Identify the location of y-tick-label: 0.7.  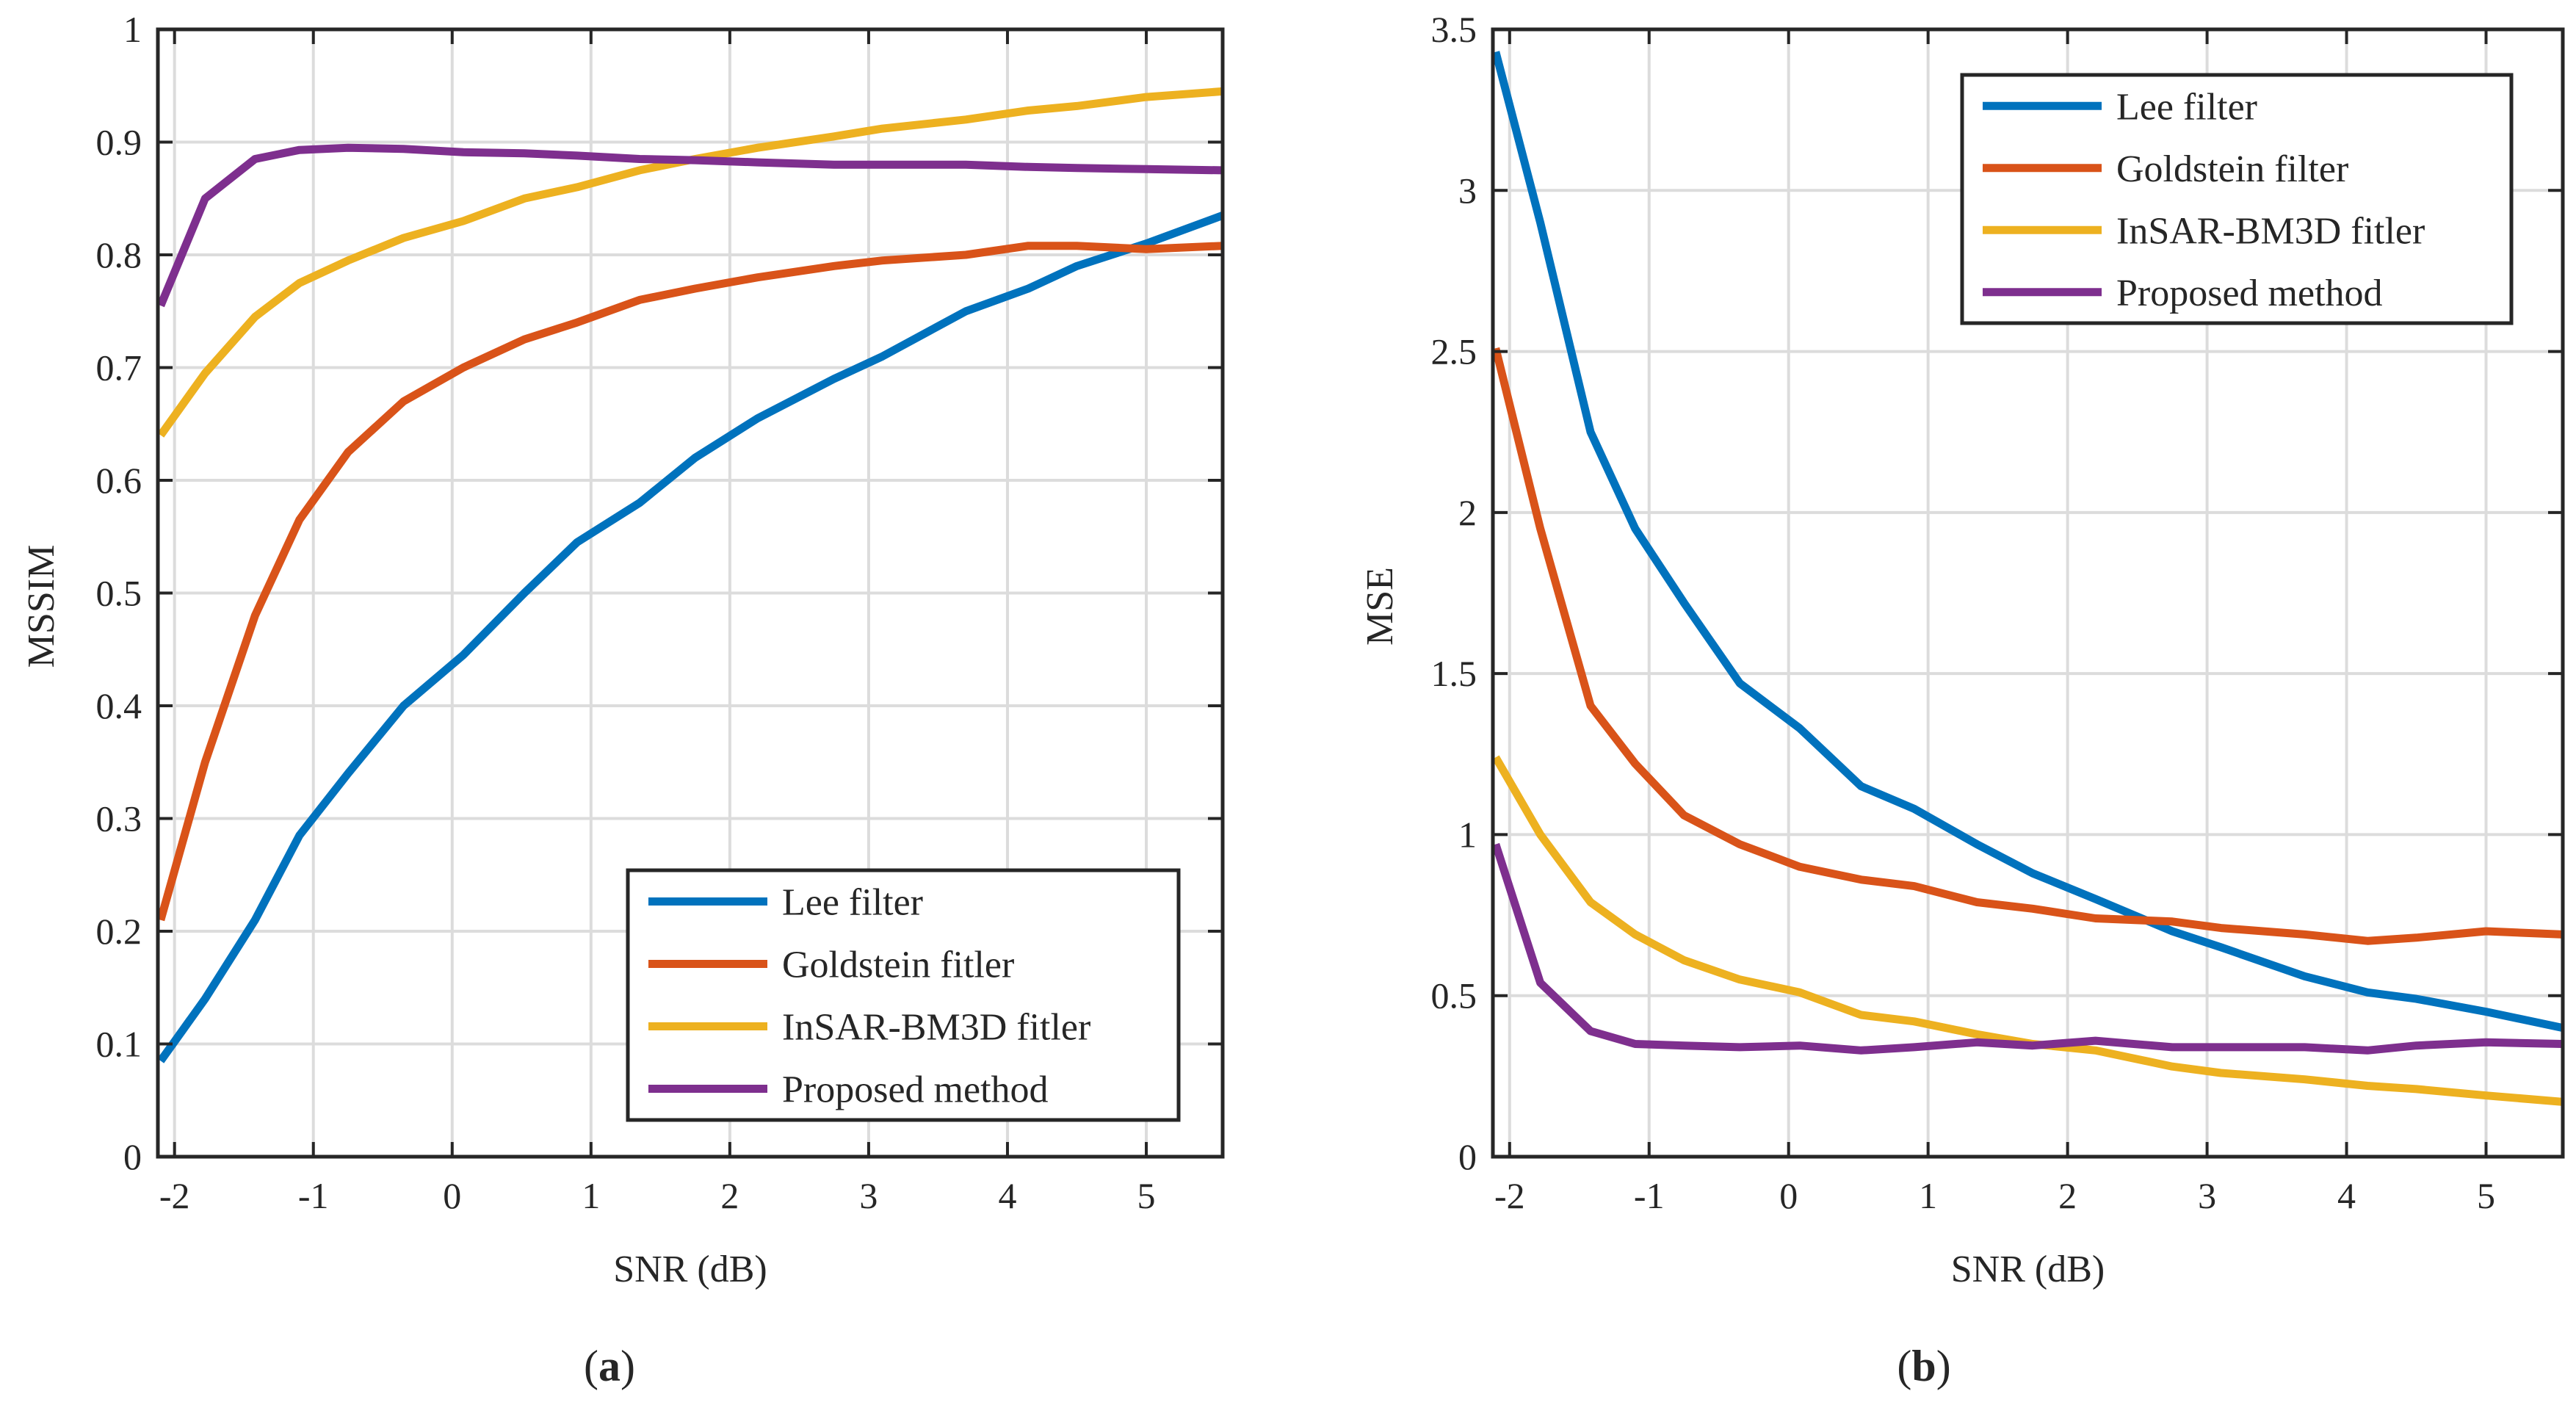
(119, 368).